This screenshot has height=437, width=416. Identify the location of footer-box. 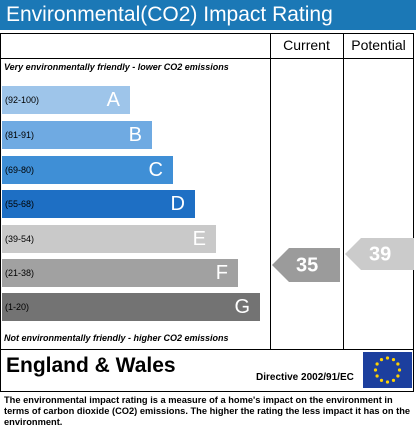
(207, 371).